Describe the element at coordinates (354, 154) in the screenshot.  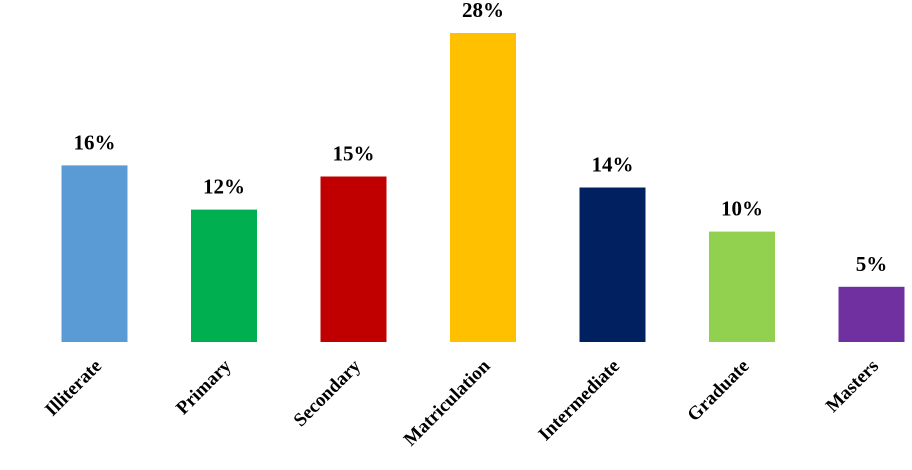
I see `value-label-secondary: 15%` at that location.